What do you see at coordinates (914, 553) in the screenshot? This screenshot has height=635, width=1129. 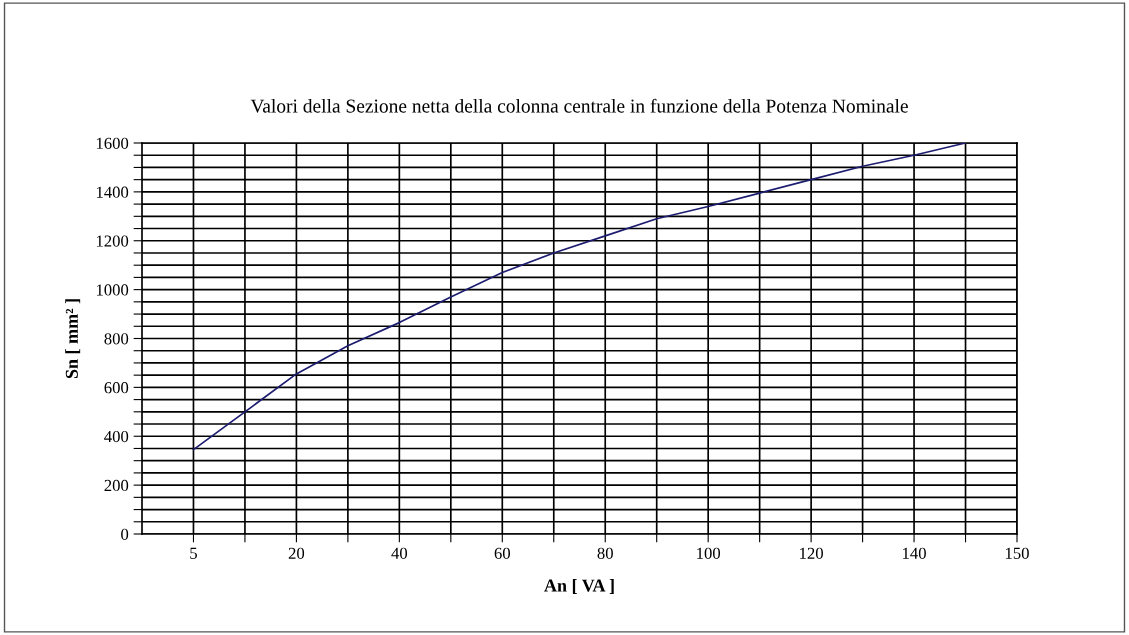 I see `x-tick-label: 140` at bounding box center [914, 553].